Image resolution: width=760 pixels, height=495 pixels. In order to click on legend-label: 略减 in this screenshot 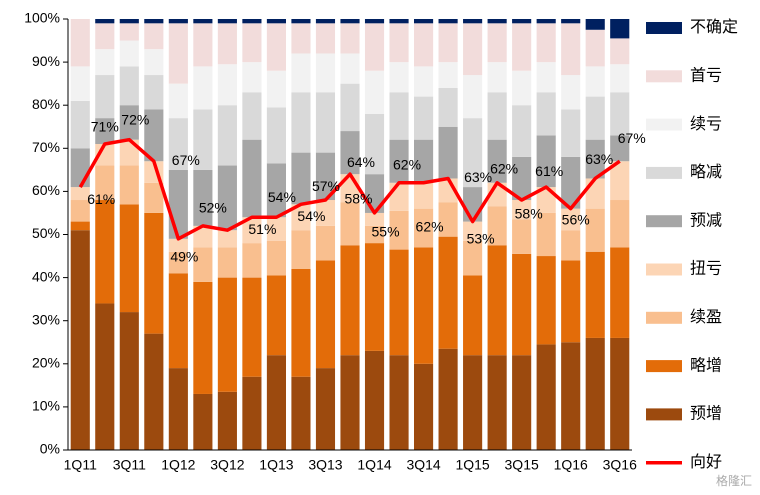, I will do `click(706, 172)`.